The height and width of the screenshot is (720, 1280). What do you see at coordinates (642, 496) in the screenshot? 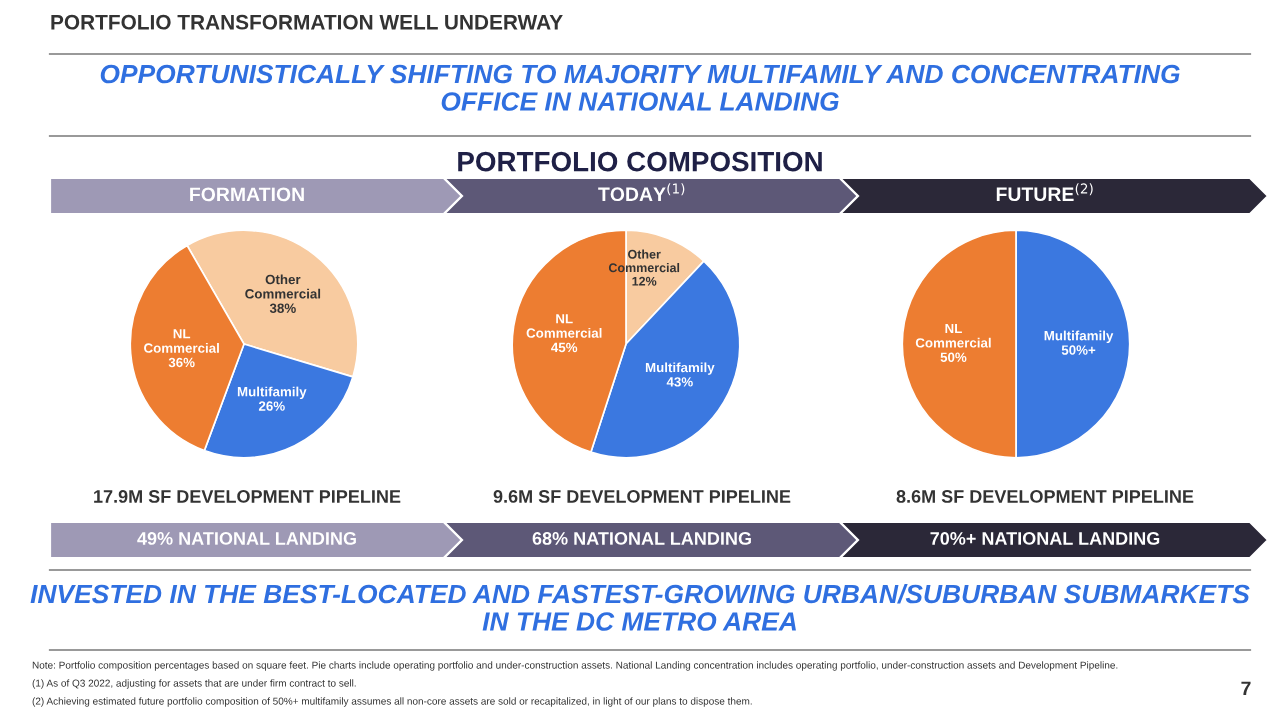
I see `text: 9.6M SF DEVELOPMENT PIPELINE` at bounding box center [642, 496].